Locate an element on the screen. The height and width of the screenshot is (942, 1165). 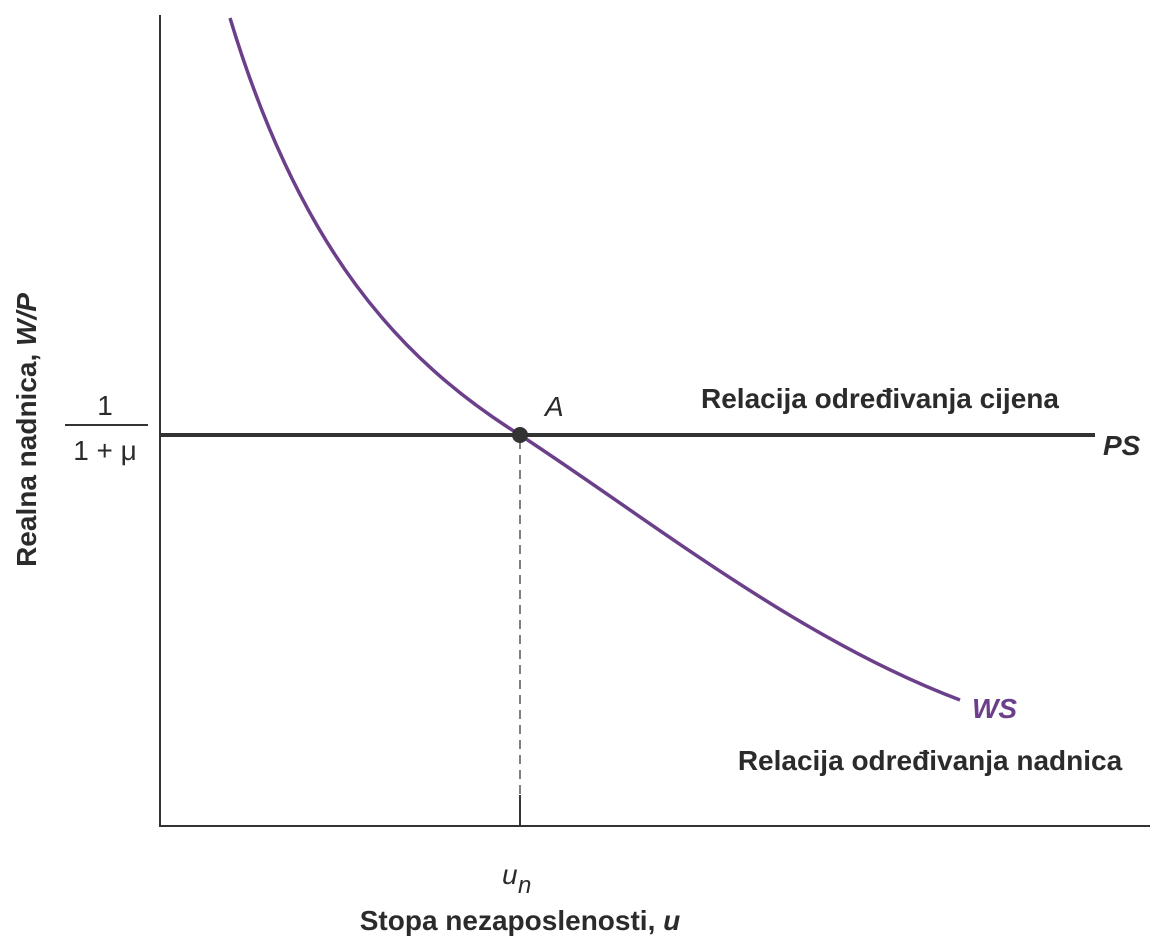
y-axis-label: Realna nadnica, W/P is located at coordinates (26, 430).